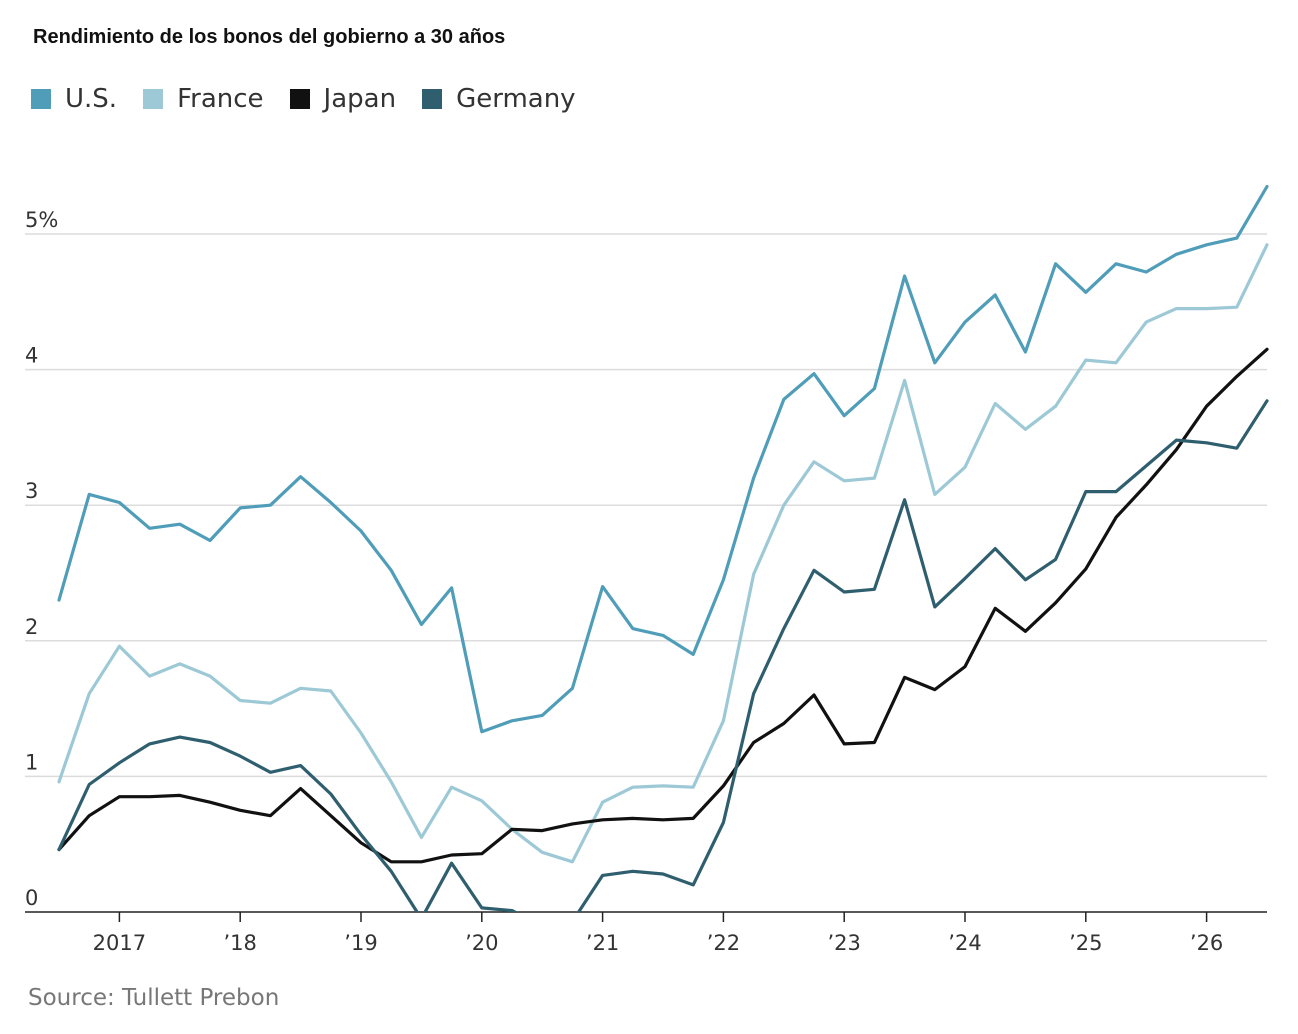 Image resolution: width=1298 pixels, height=1034 pixels. What do you see at coordinates (31, 356) in the screenshot?
I see `y-tick-label: 4` at bounding box center [31, 356].